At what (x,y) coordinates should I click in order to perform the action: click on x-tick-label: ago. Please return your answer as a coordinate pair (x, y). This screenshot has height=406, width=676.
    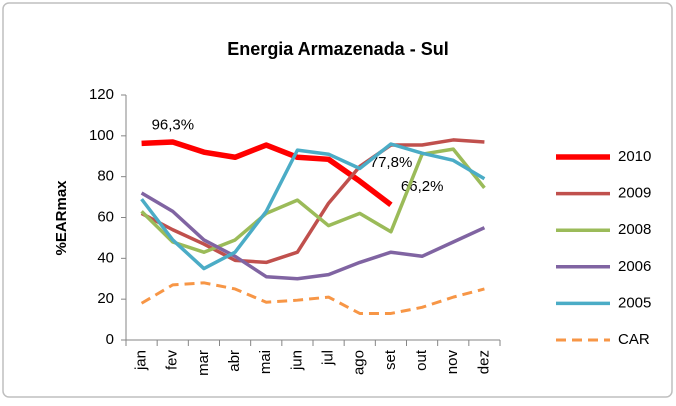
    Looking at the image, I should click on (359, 362).